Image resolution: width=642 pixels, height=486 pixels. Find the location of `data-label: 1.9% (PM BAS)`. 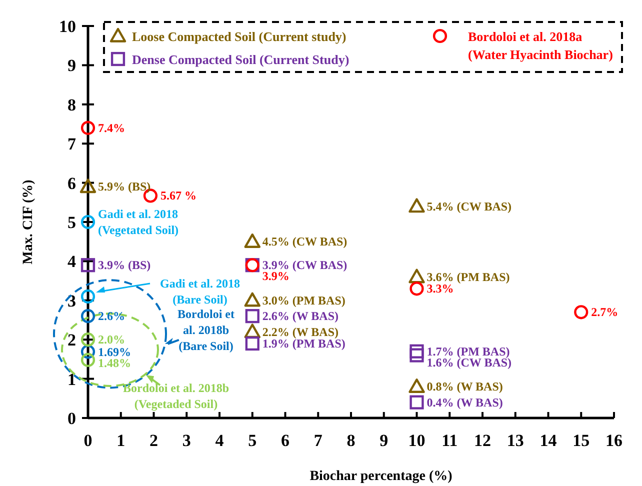

data-label: 1.9% (PM BAS) is located at coordinates (304, 343).